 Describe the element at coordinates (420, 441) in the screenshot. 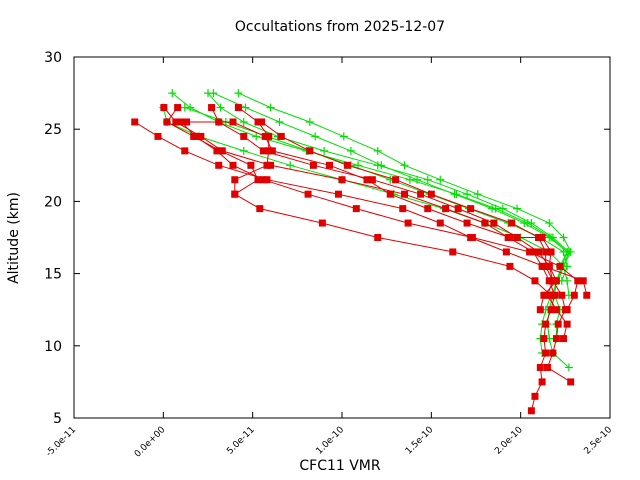

I see `x-tick-label: 1.5e-10` at that location.